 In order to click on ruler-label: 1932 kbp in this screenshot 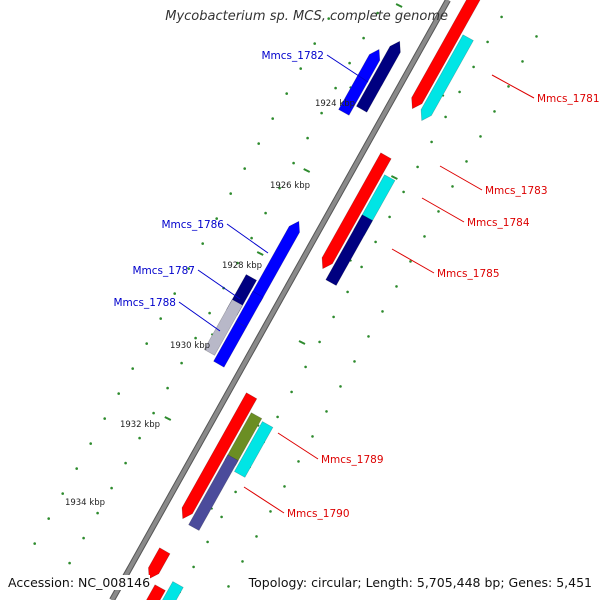, I will do `click(140, 425)`.